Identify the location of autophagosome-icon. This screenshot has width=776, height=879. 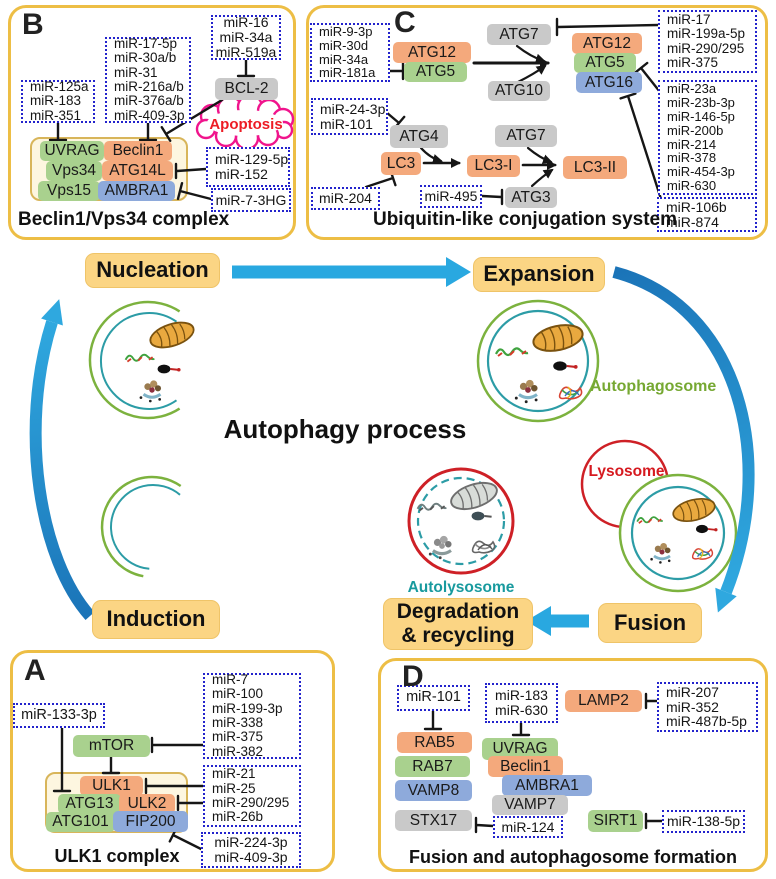
(538, 361).